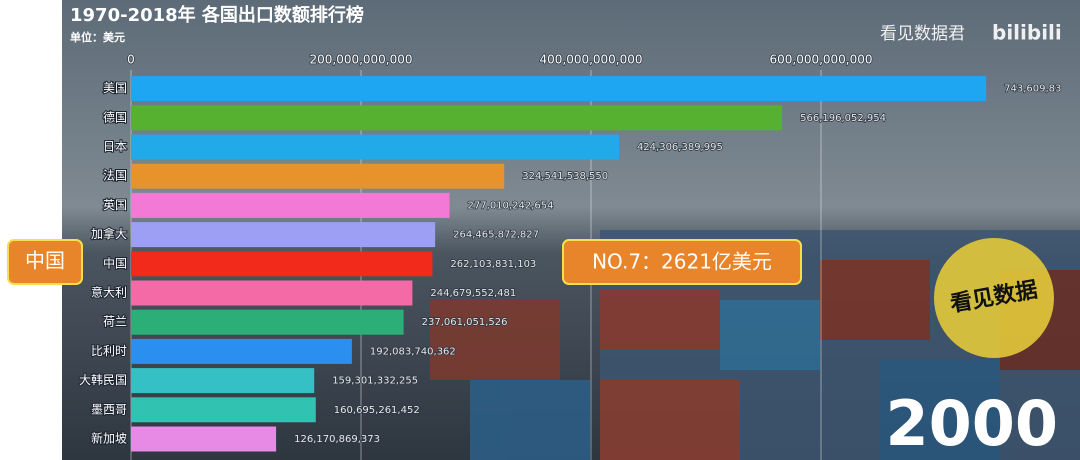 The height and width of the screenshot is (460, 1080). Describe the element at coordinates (115, 176) in the screenshot. I see `category-label: 法国` at that location.